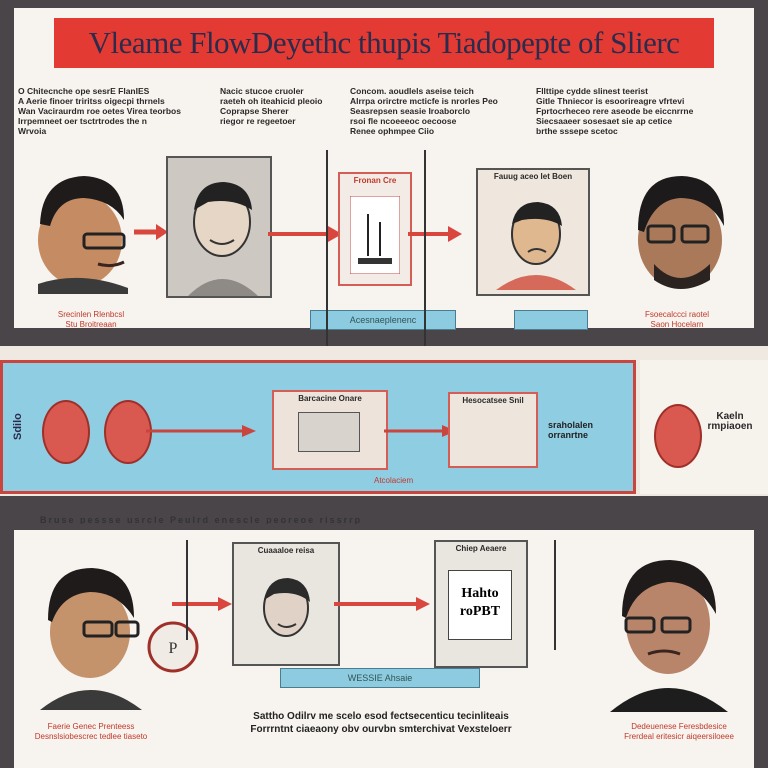 This screenshot has height=768, width=768. Describe the element at coordinates (493, 400) in the screenshot. I see `process-frame-label: Hesocatsee Snil` at that location.